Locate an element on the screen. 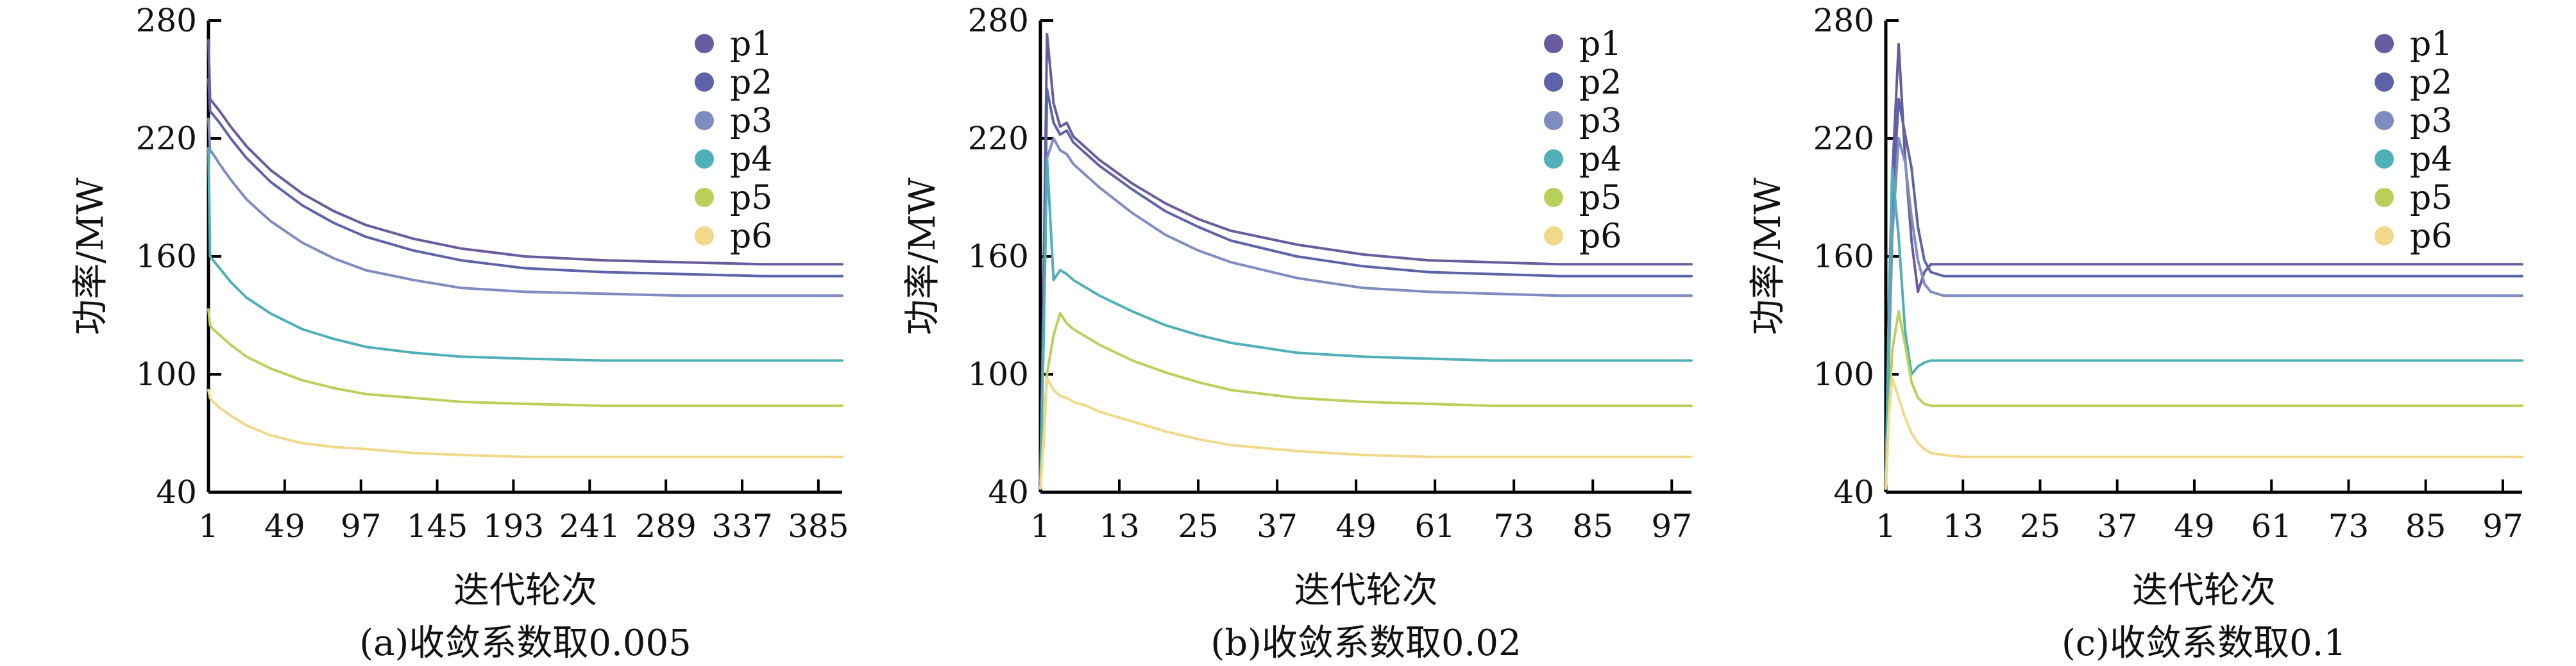 This screenshot has width=2576, height=666. x-tick-label: 385 is located at coordinates (818, 526).